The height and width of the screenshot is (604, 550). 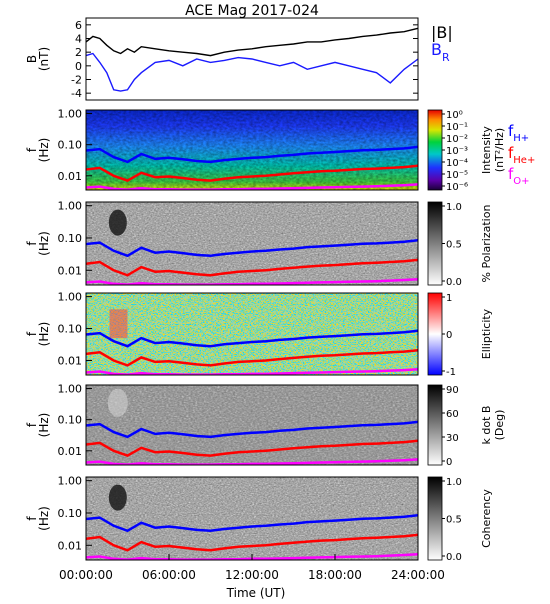 What do you see at coordinates (452, 438) in the screenshot?
I see `colorbar-tick-label: 30` at bounding box center [452, 438].